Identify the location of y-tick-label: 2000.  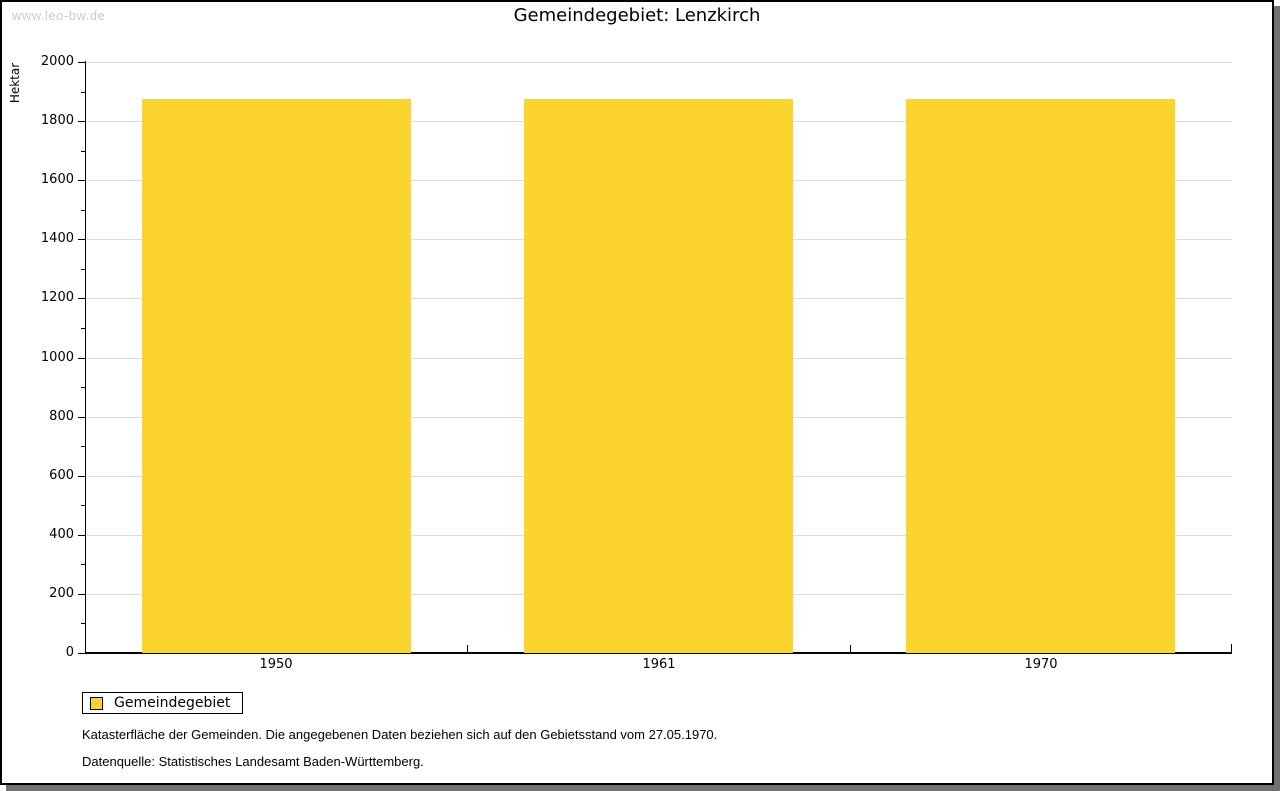
(57, 61).